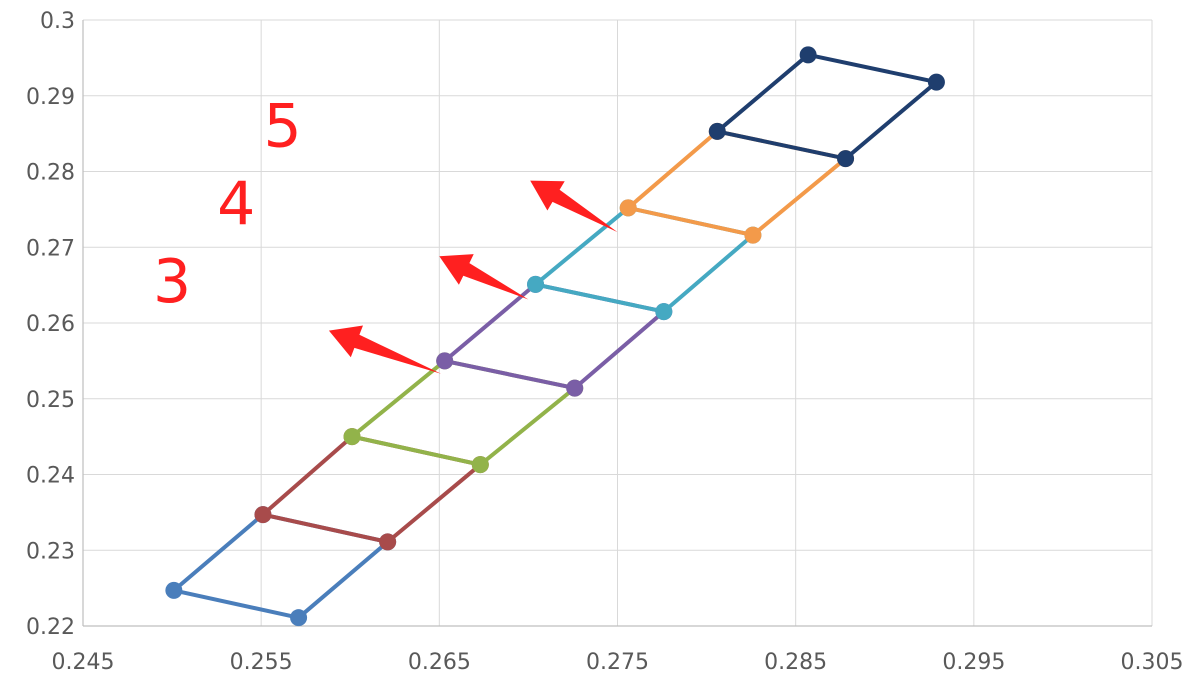 The image size is (1187, 676). Describe the element at coordinates (50, 627) in the screenshot. I see `y-tick-label: 0.22` at that location.